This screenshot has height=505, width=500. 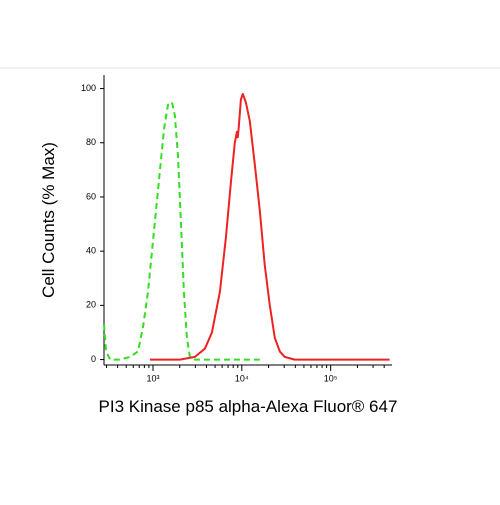 What do you see at coordinates (152, 378) in the screenshot?
I see `x-tick-label: 10³` at bounding box center [152, 378].